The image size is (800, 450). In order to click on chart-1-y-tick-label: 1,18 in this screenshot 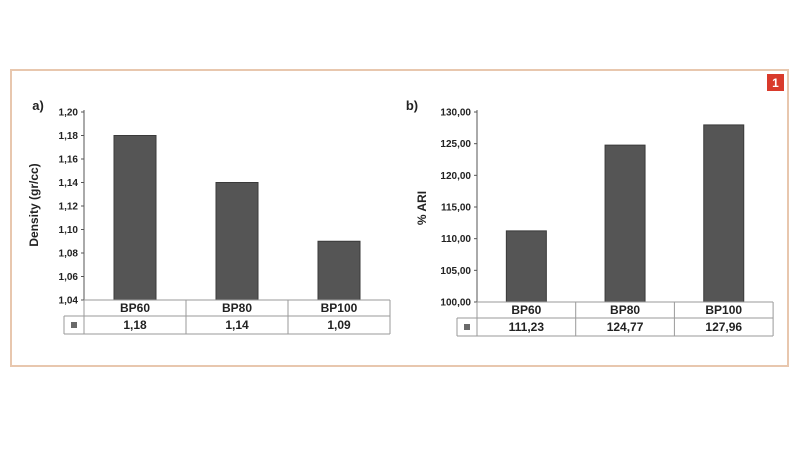, I will do `click(69, 136)`.